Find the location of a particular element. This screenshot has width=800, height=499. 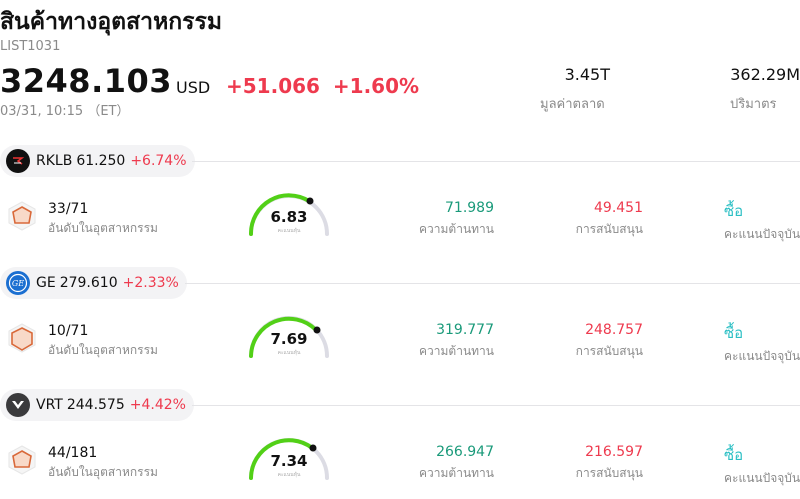

vrt-logo-icon is located at coordinates (18, 405).